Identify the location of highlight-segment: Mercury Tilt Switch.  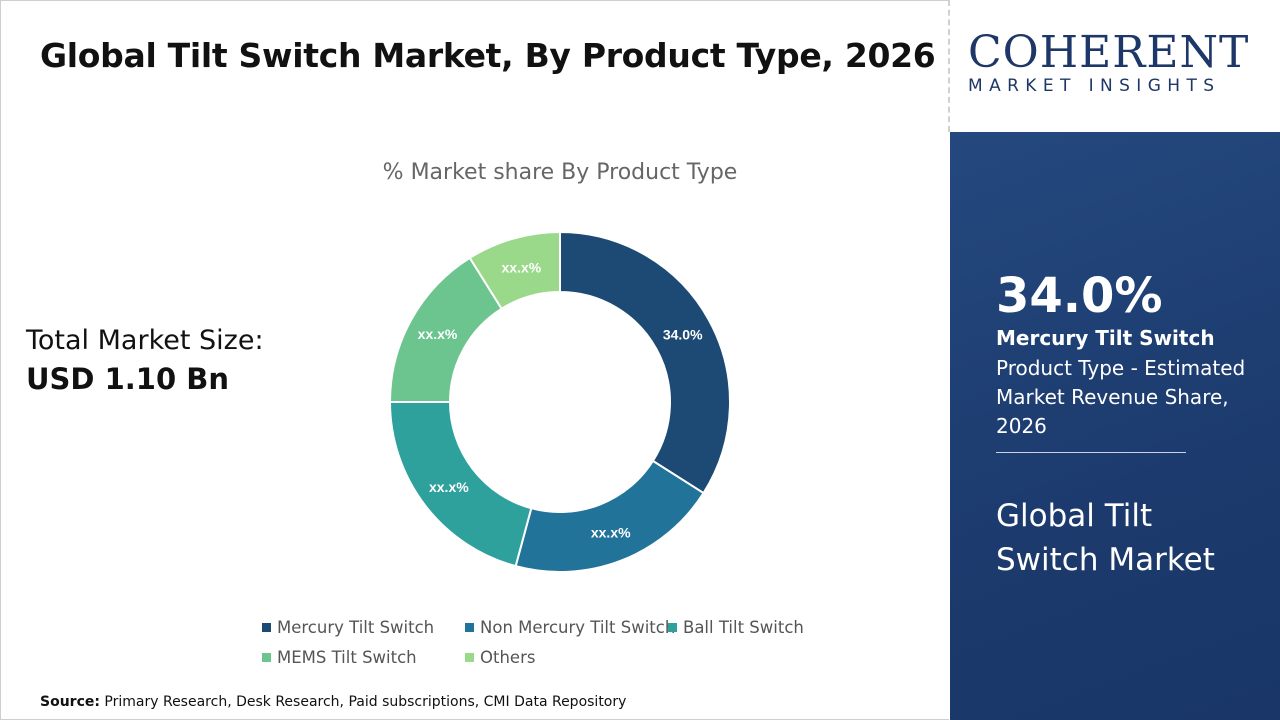
(1105, 338).